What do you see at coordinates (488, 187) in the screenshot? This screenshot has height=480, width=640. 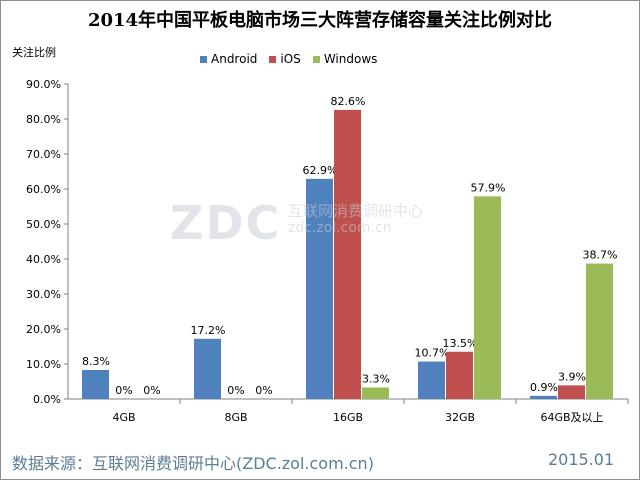 I see `data-label: 57.9%` at bounding box center [488, 187].